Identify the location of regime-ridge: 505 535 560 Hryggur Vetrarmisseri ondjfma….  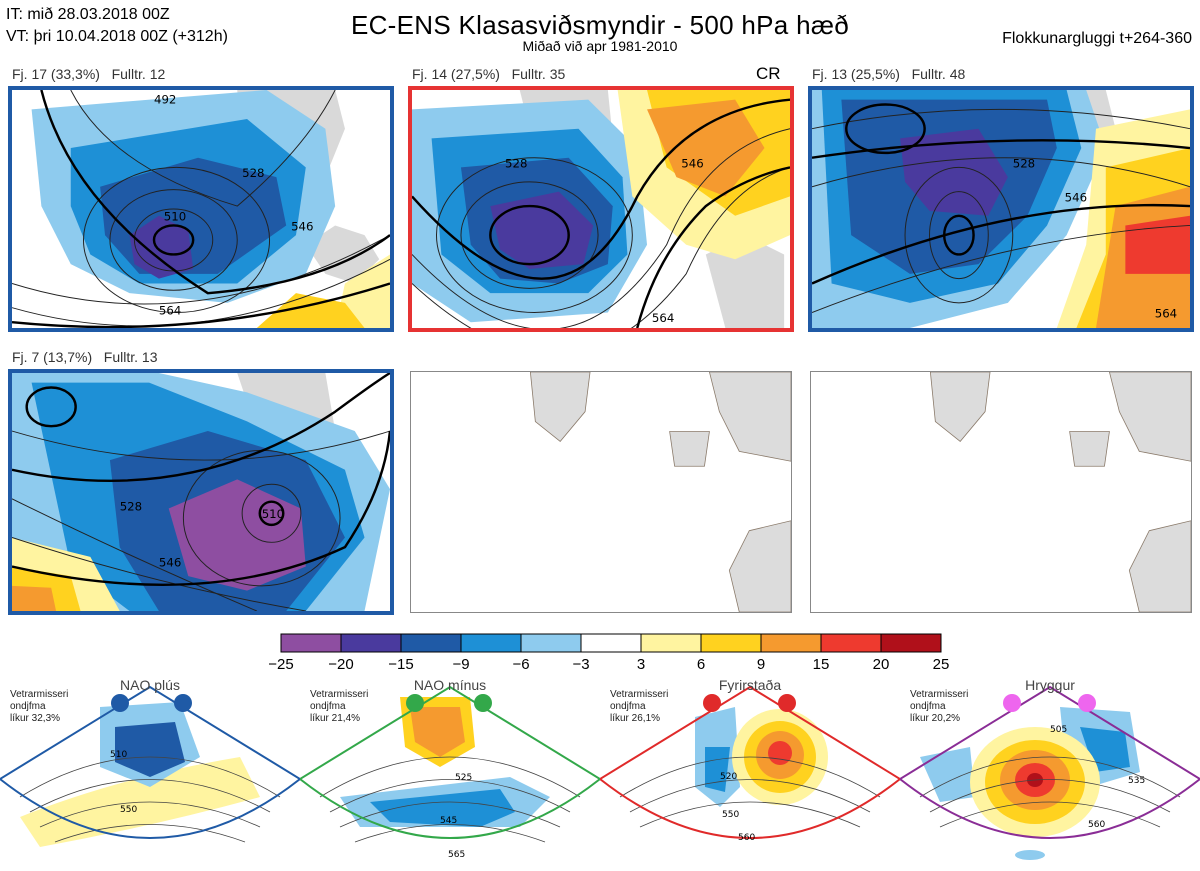
(1050, 774).